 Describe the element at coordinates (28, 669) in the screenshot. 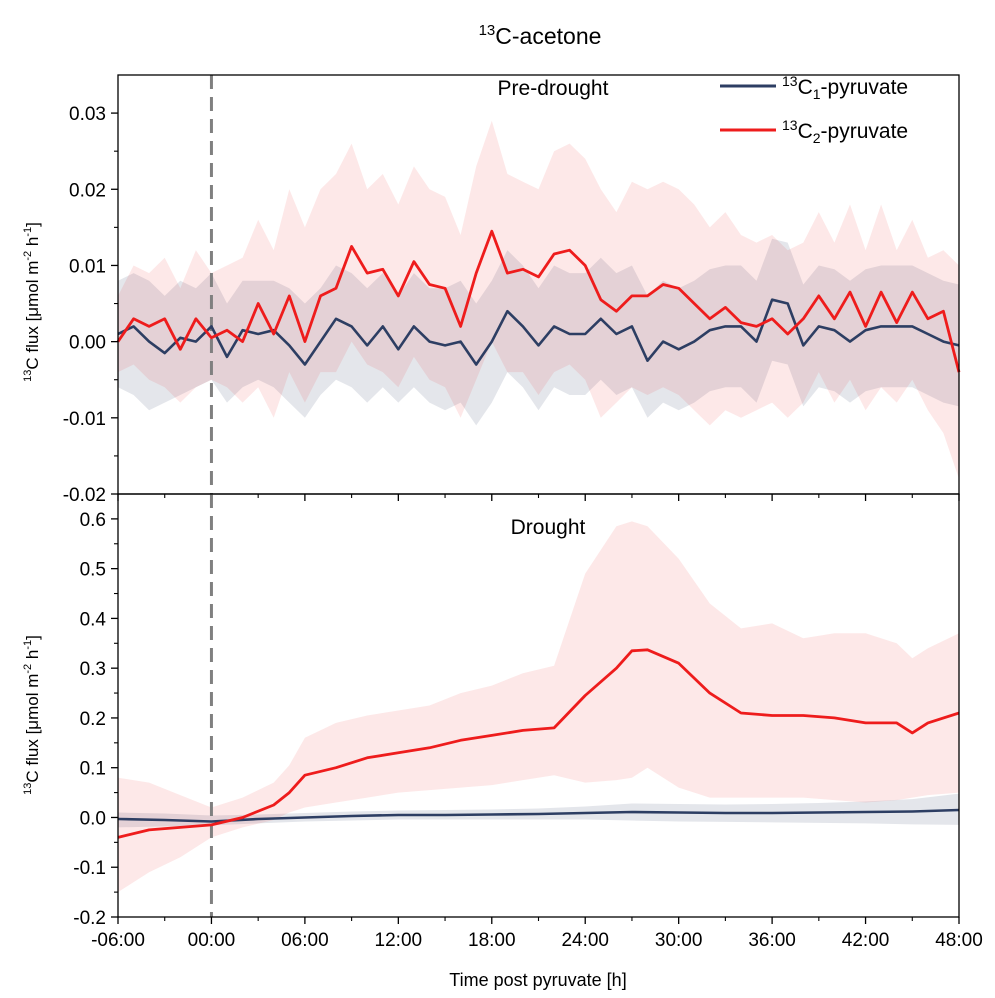

I see `ylabel-bottom-exp1: -2` at that location.